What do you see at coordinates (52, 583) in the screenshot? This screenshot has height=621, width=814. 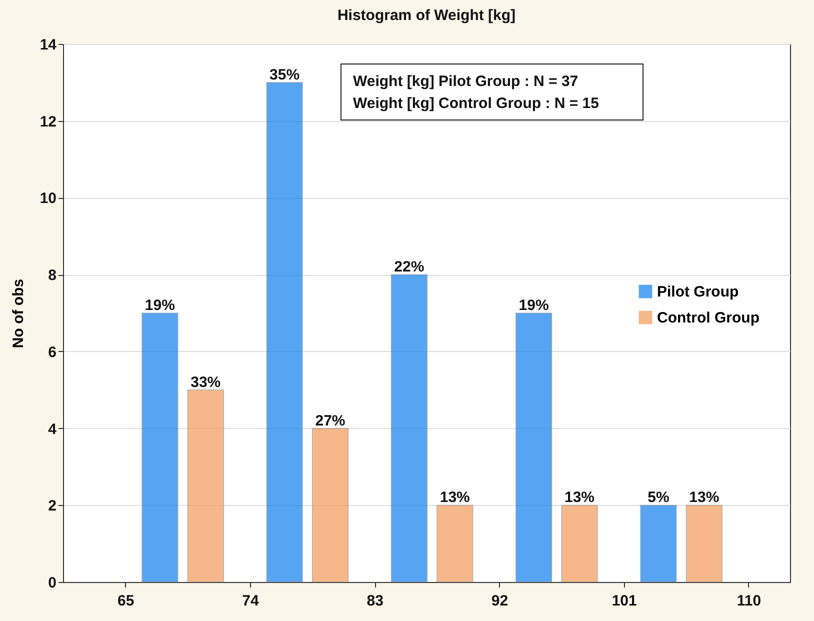 I see `y-tick-label: 0` at bounding box center [52, 583].